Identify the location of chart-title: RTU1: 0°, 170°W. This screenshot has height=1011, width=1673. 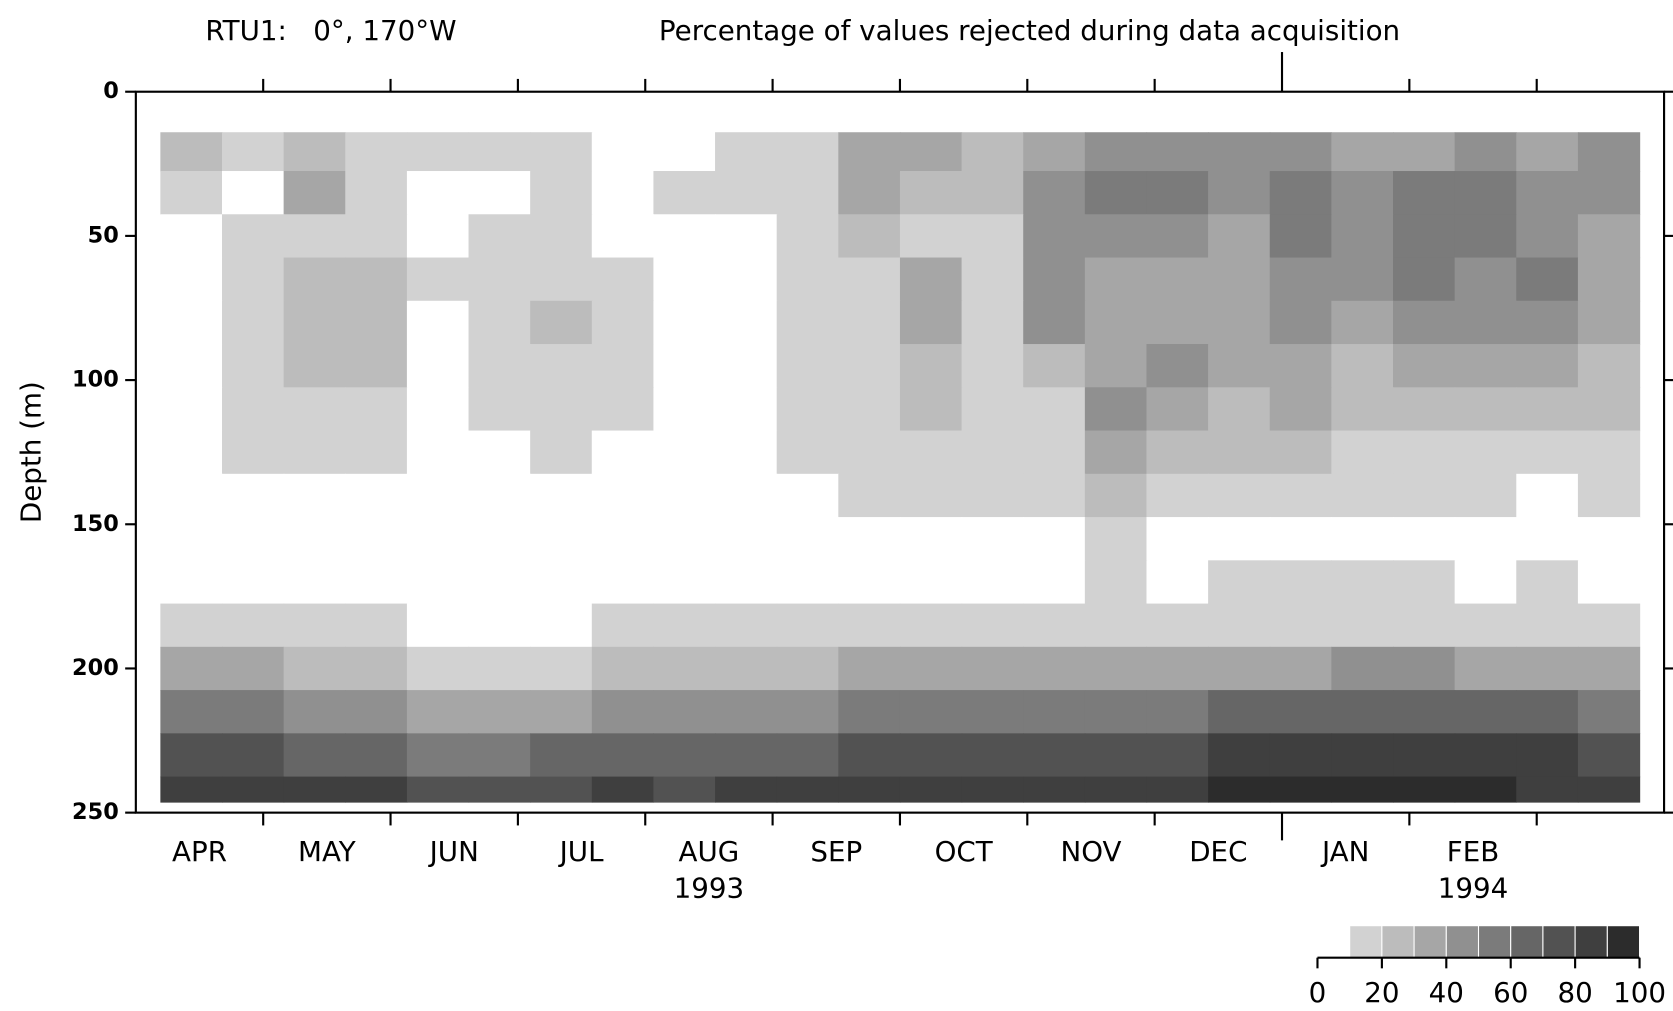
(330, 30).